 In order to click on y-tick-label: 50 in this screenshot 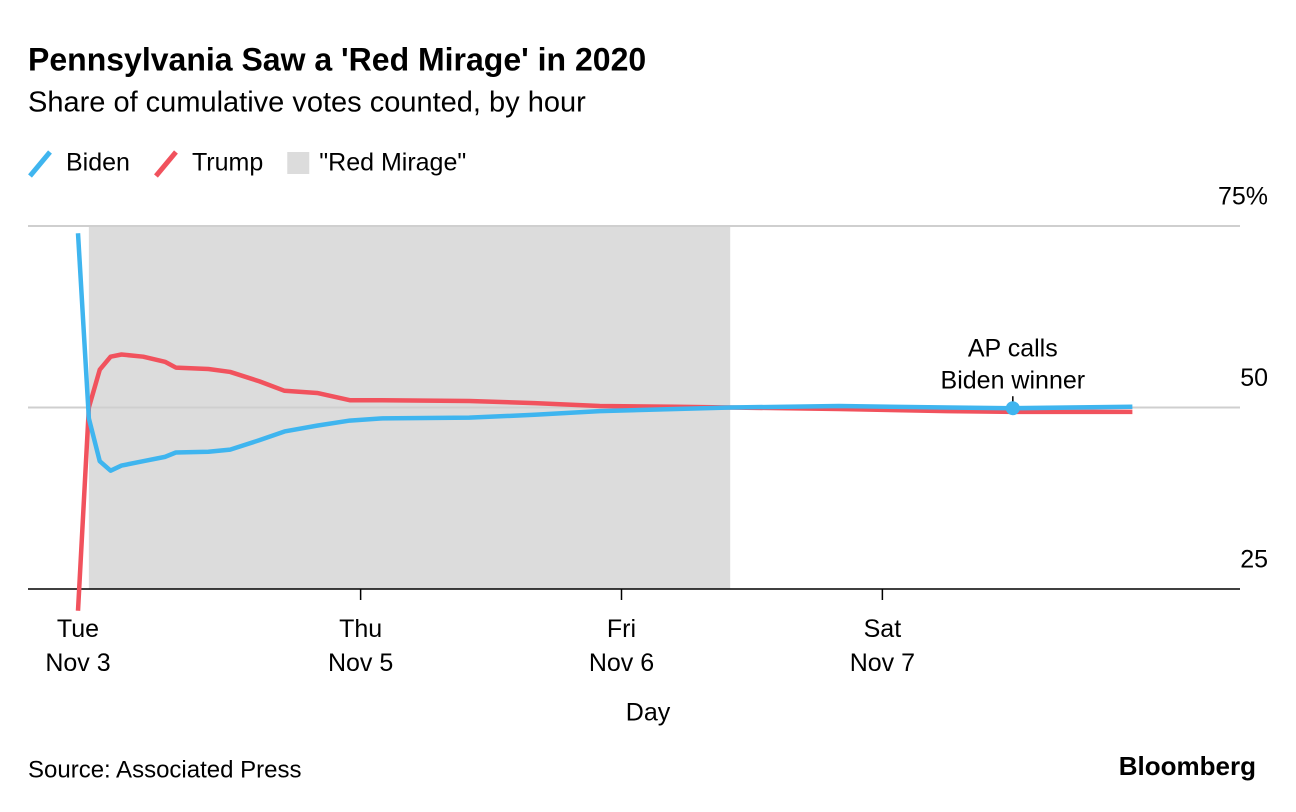, I will do `click(1254, 378)`.